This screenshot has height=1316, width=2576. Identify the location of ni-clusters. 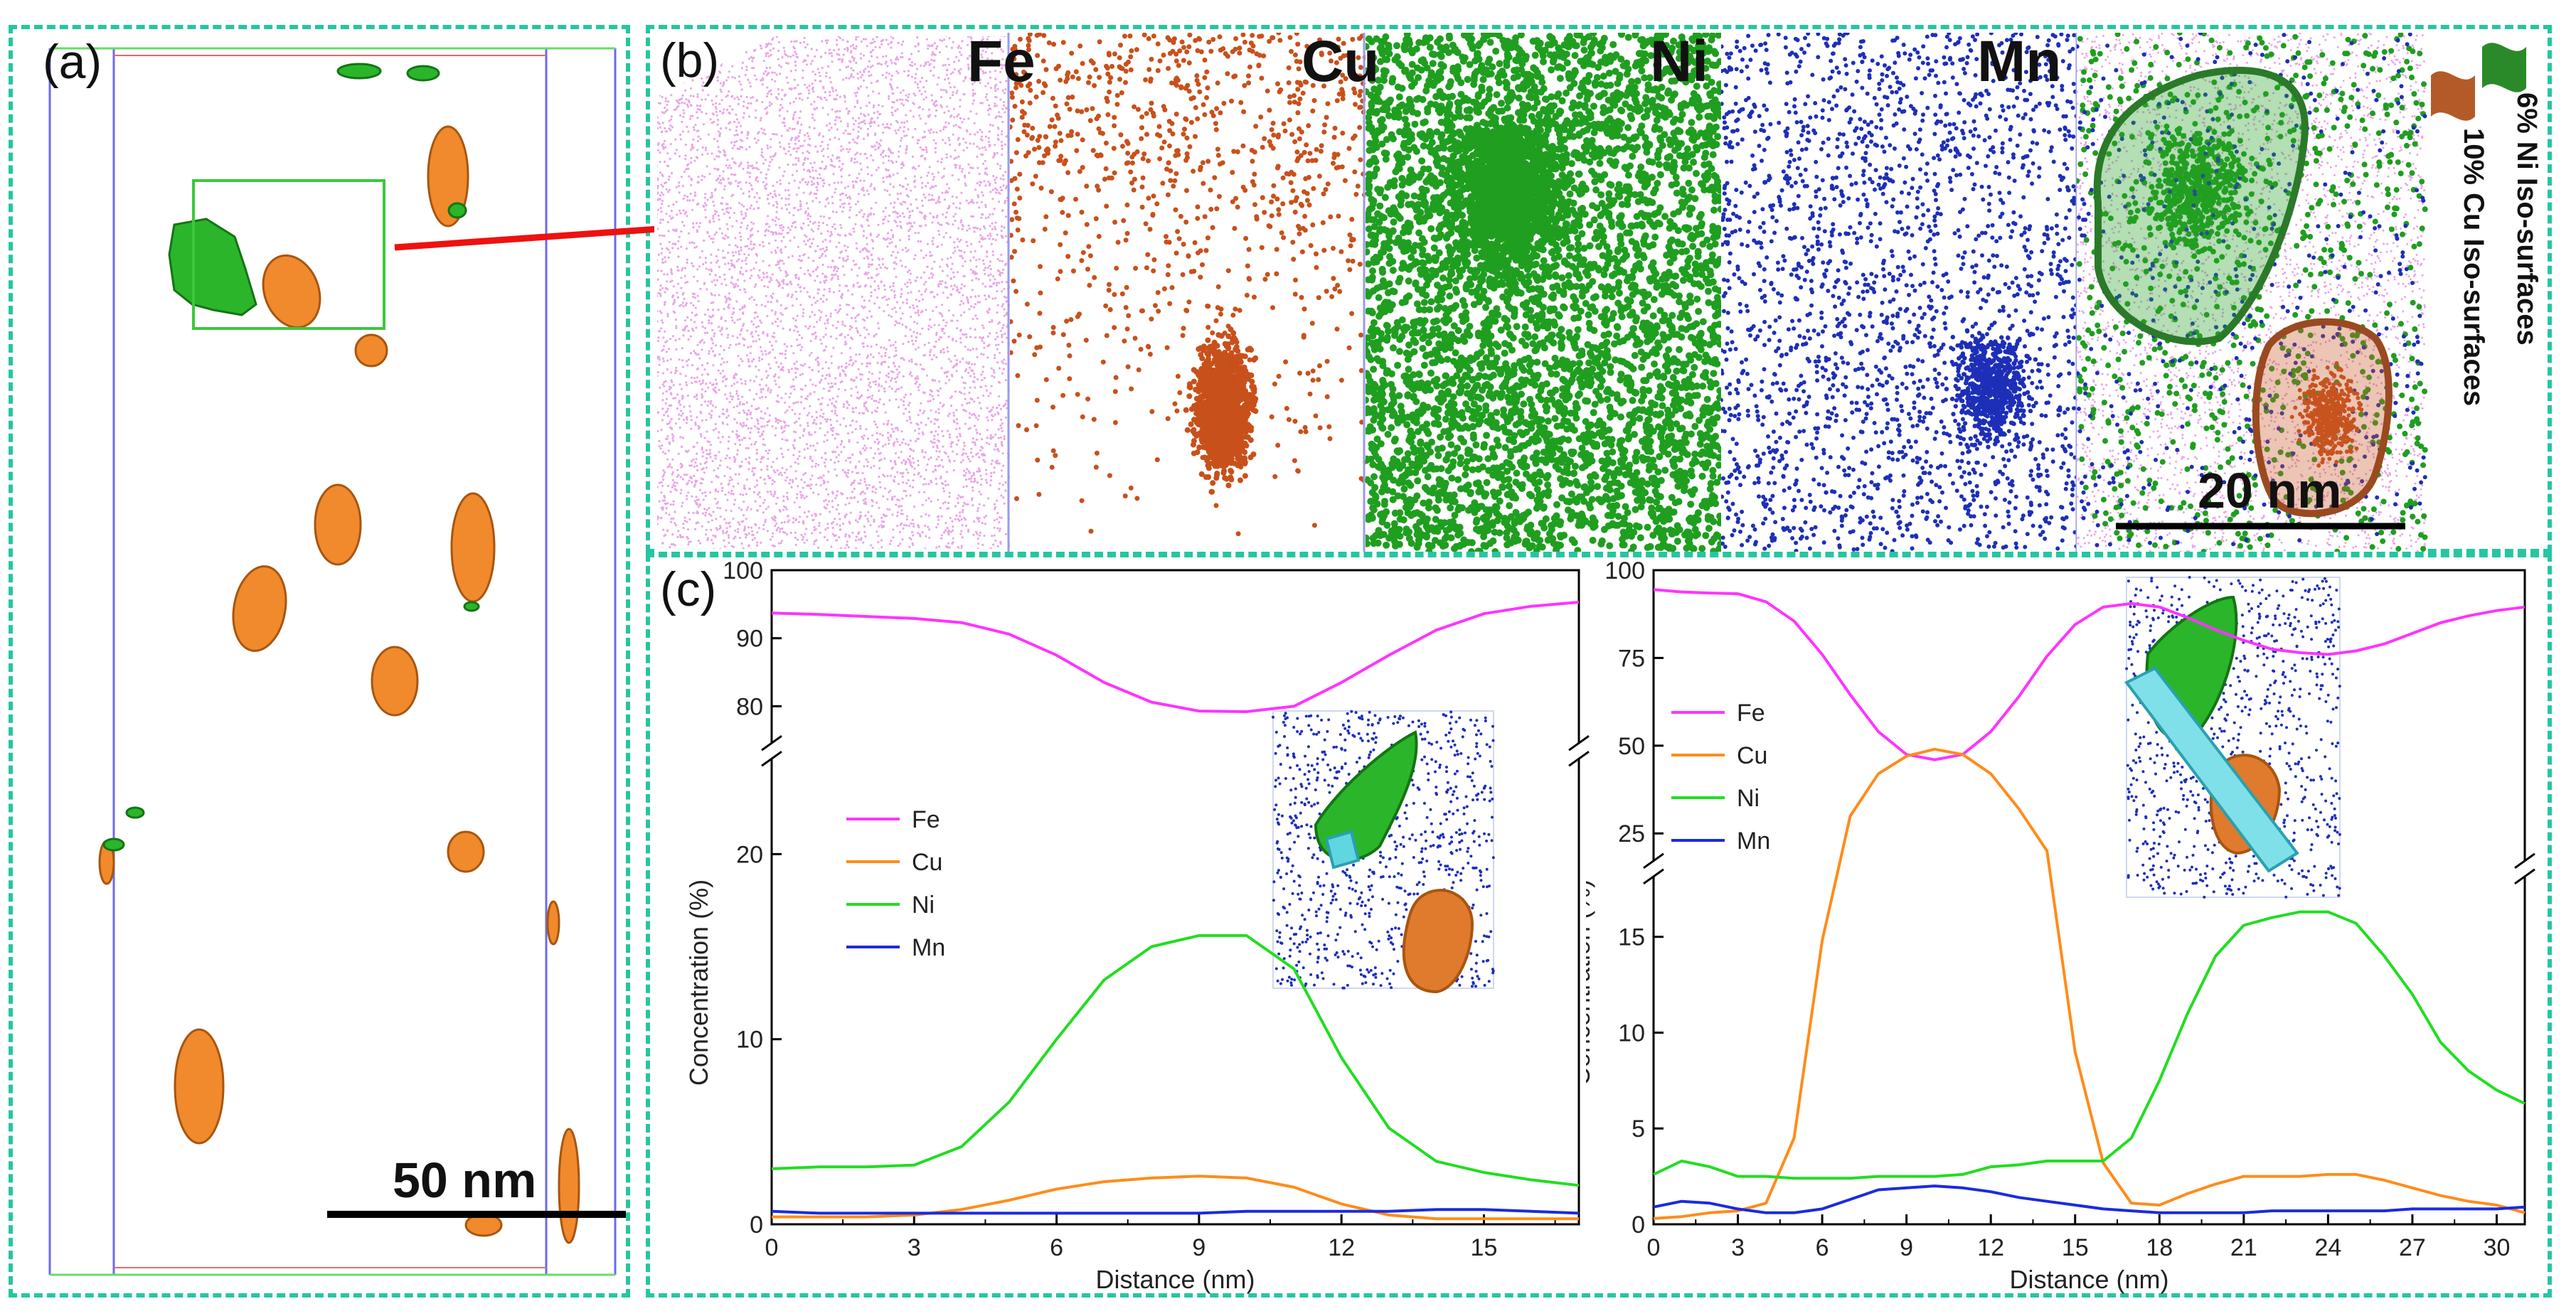
(291, 458).